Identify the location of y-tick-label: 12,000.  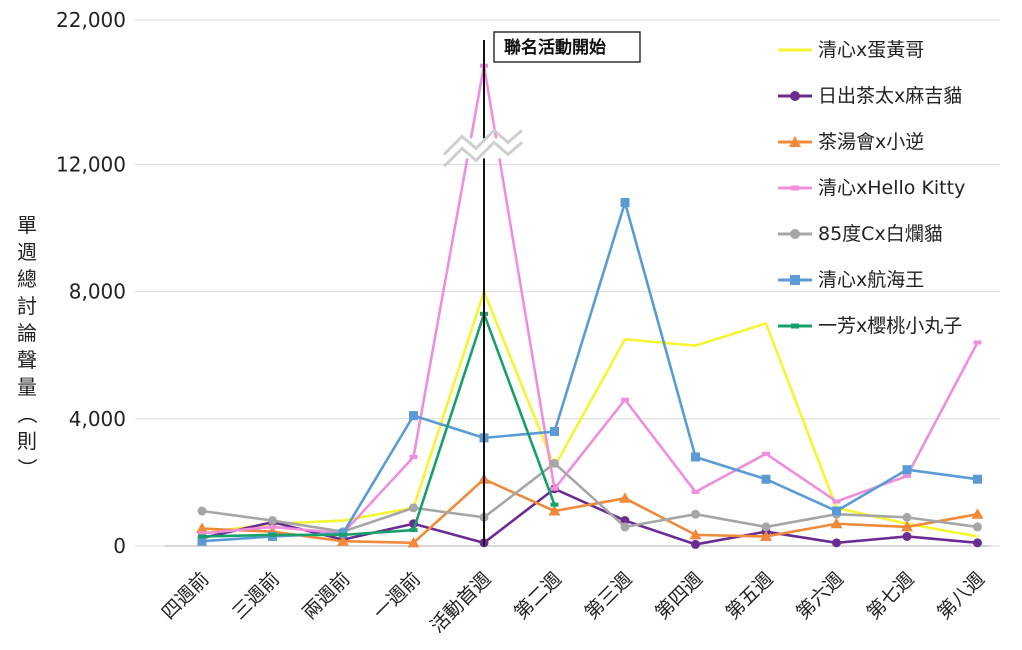
(91, 164).